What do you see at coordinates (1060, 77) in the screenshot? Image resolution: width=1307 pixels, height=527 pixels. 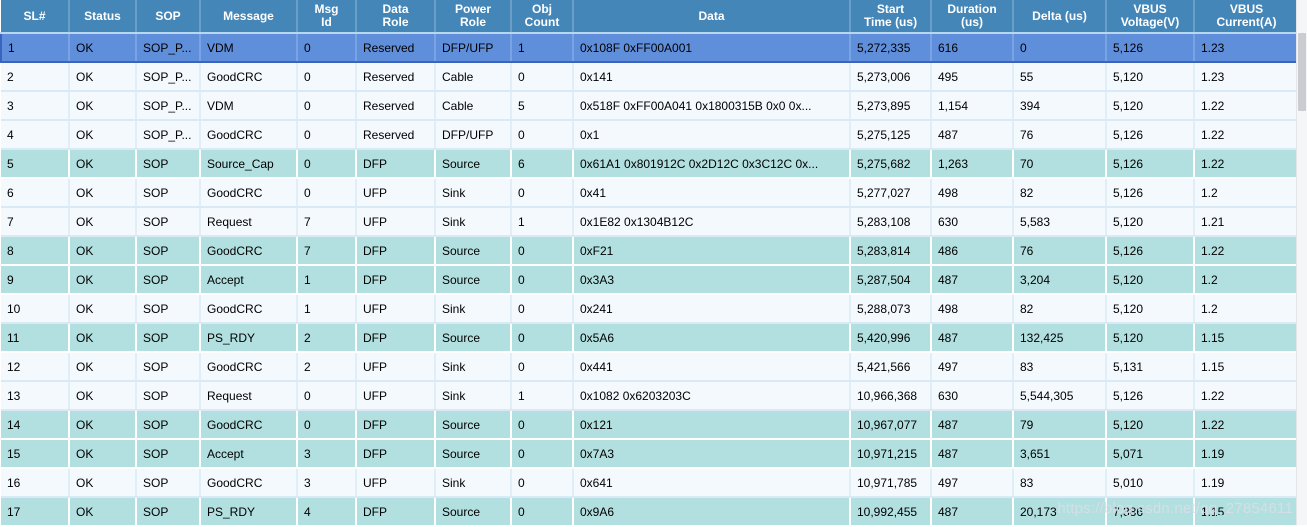 I see `cell-delta: 55` at bounding box center [1060, 77].